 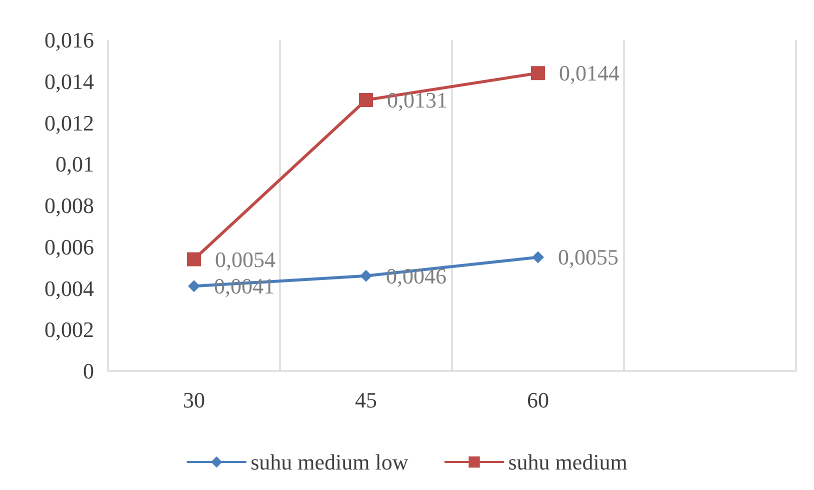 What do you see at coordinates (69, 329) in the screenshot?
I see `y-tick-label: 0,002` at bounding box center [69, 329].